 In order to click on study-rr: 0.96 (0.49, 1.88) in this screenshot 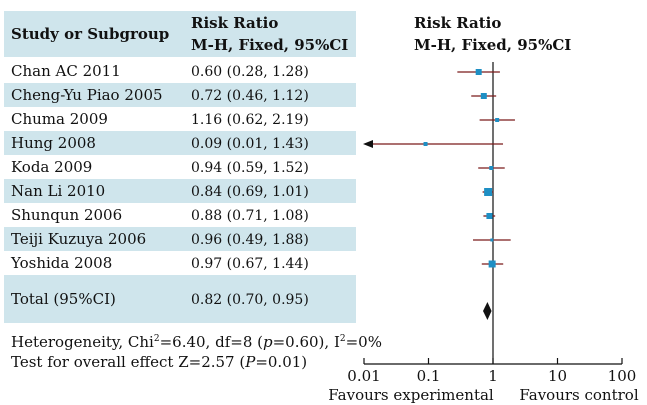, I will do `click(250, 240)`.